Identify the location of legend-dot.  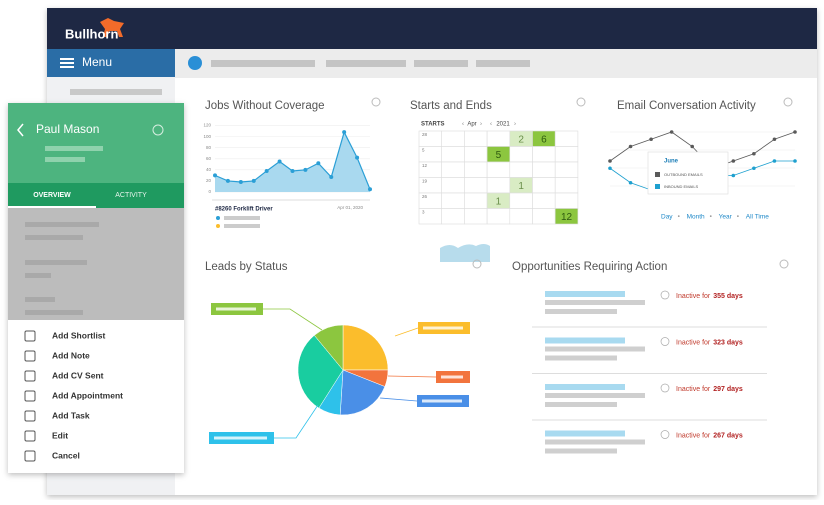
(218, 226).